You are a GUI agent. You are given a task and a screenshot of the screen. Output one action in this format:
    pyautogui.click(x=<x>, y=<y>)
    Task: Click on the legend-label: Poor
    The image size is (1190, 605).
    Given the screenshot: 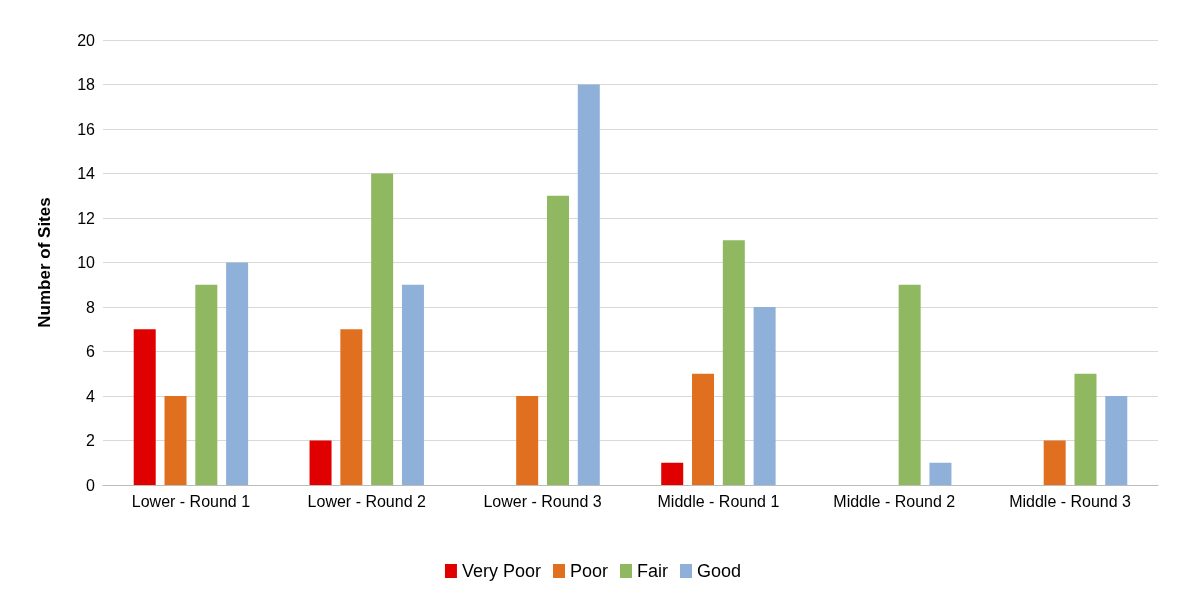 What is the action you would take?
    pyautogui.click(x=589, y=571)
    